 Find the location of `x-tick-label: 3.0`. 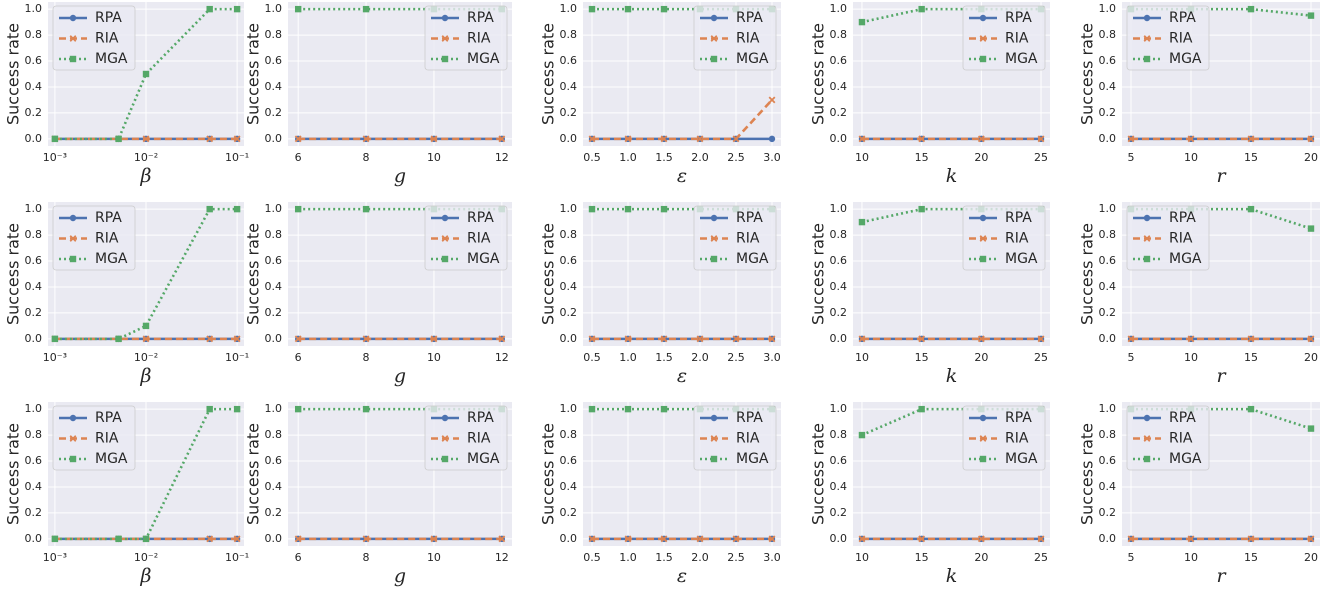

x-tick-label: 3.0 is located at coordinates (772, 157).